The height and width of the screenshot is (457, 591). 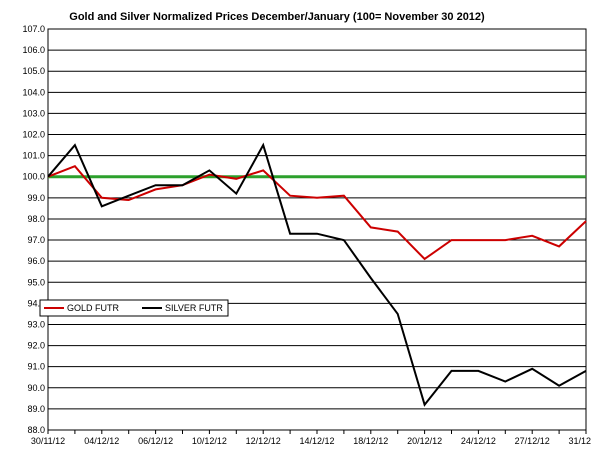 I want to click on y-tick-label: 92.0, so click(x=36, y=346).